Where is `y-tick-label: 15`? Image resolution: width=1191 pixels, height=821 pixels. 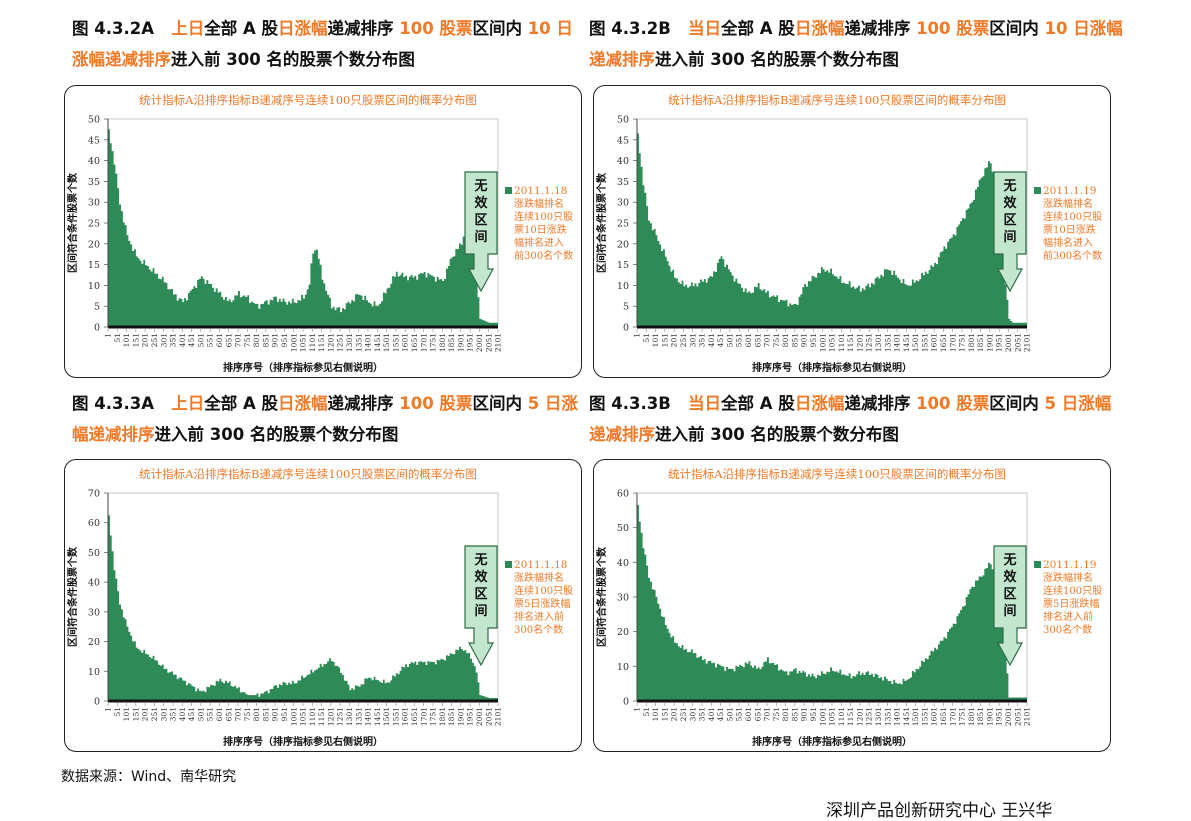
y-tick-label: 15 is located at coordinates (94, 265).